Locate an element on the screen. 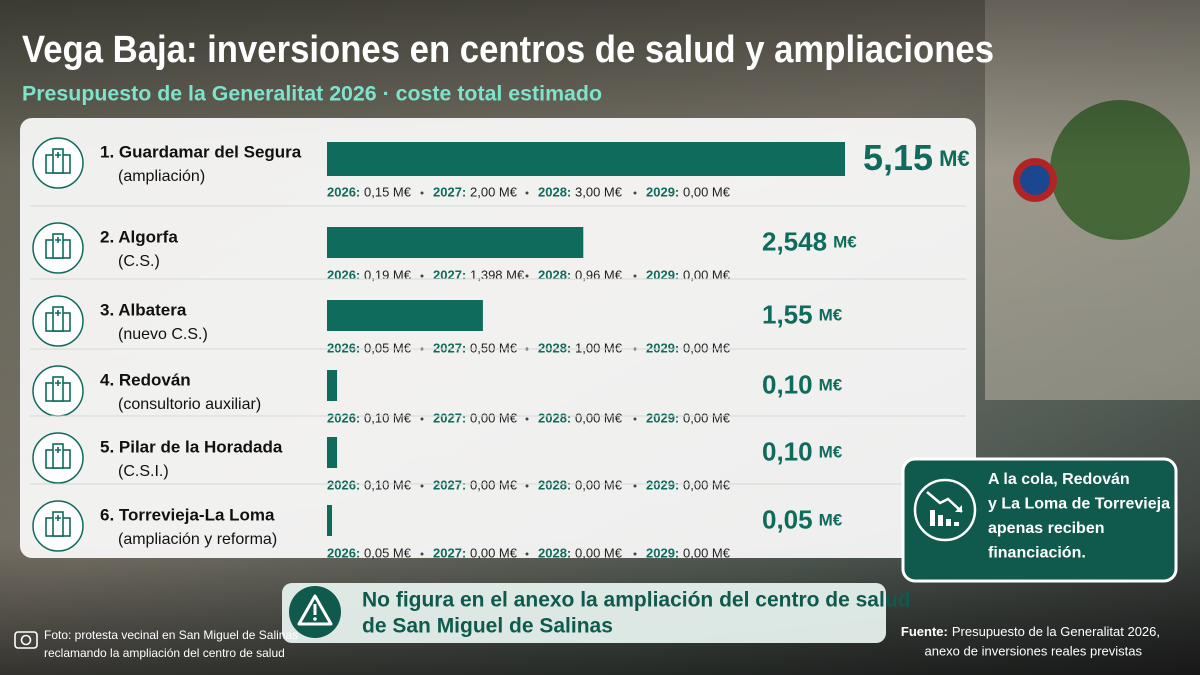 Image resolution: width=1200 pixels, height=675 pixels. warning-icon-bar is located at coordinates (315, 609).